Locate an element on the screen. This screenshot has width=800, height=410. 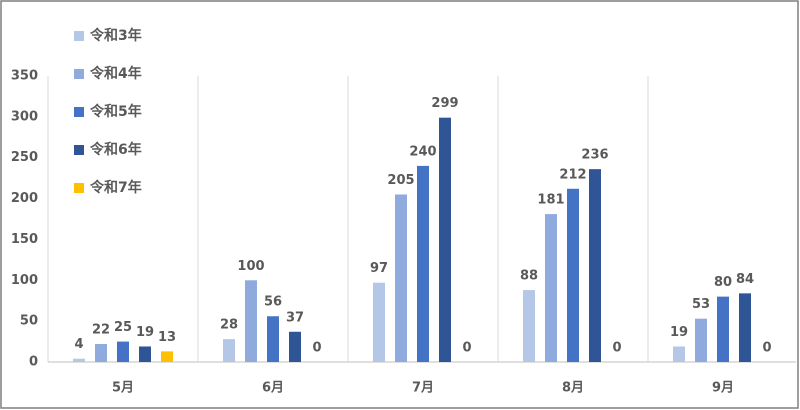
legend-label: 令和5年 is located at coordinates (115, 111).